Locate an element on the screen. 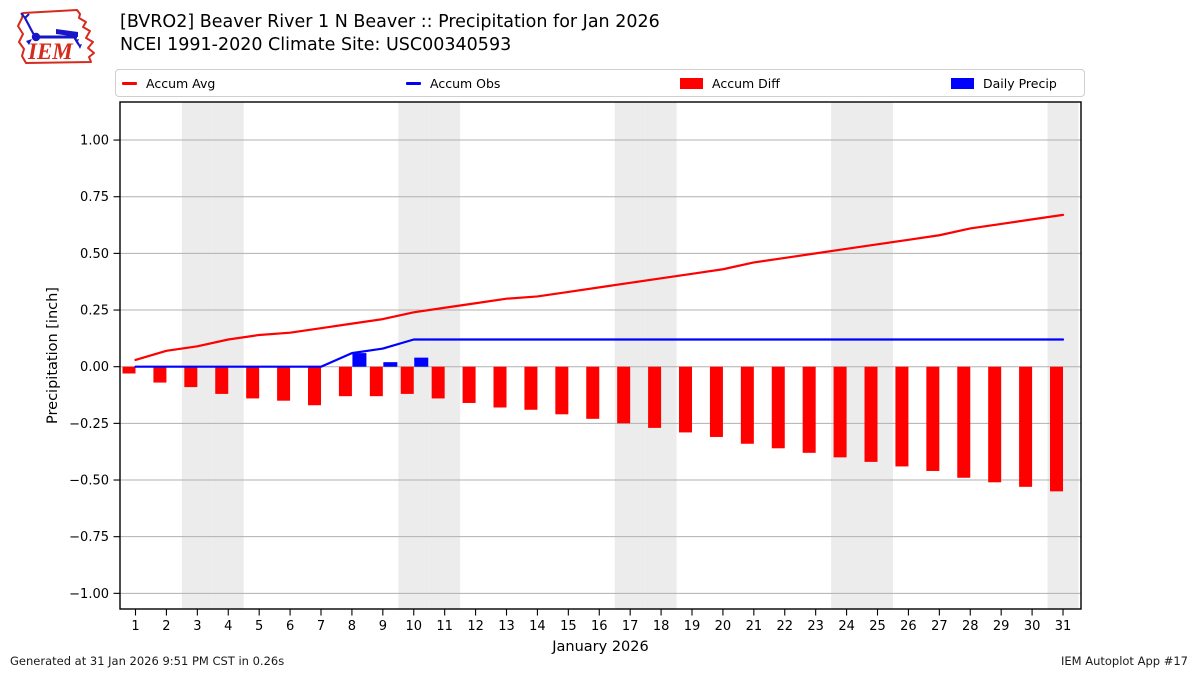  legend-item-accum-obs: Accum Obs is located at coordinates (453, 83).